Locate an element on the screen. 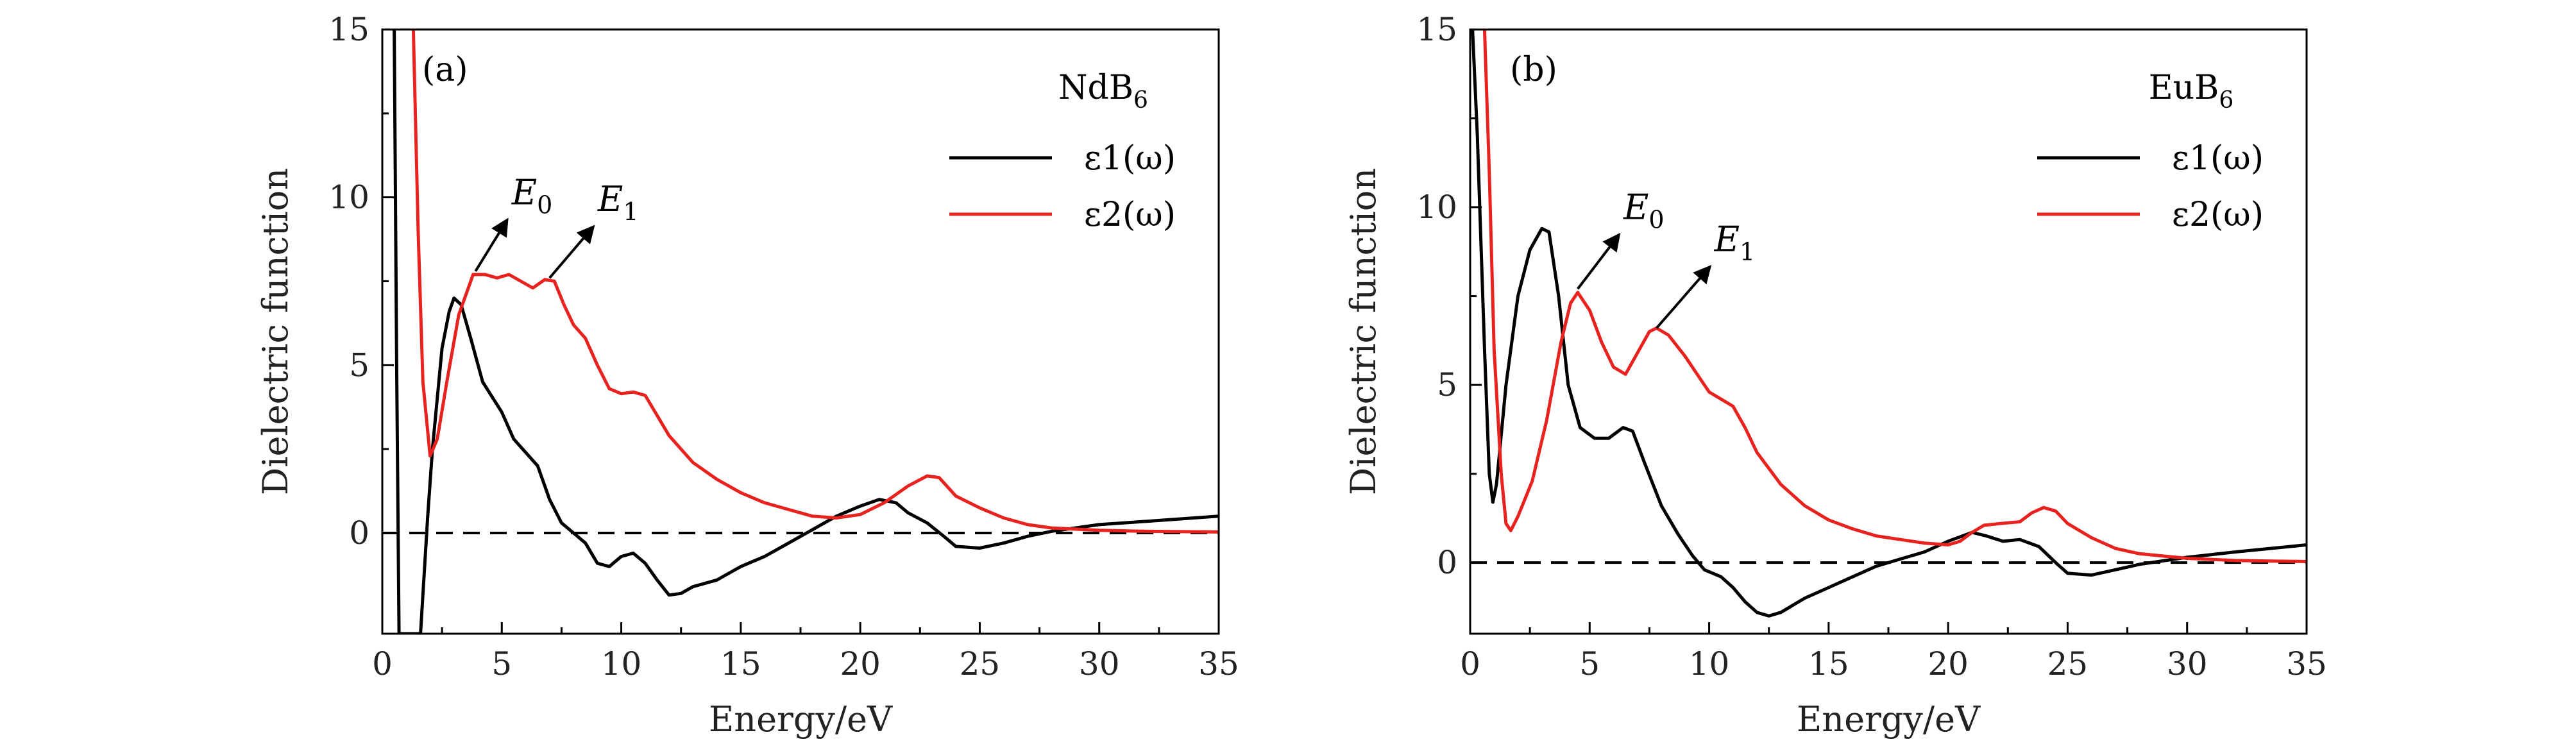 The height and width of the screenshot is (753, 2576). compound-label: EuB6 is located at coordinates (2191, 91).